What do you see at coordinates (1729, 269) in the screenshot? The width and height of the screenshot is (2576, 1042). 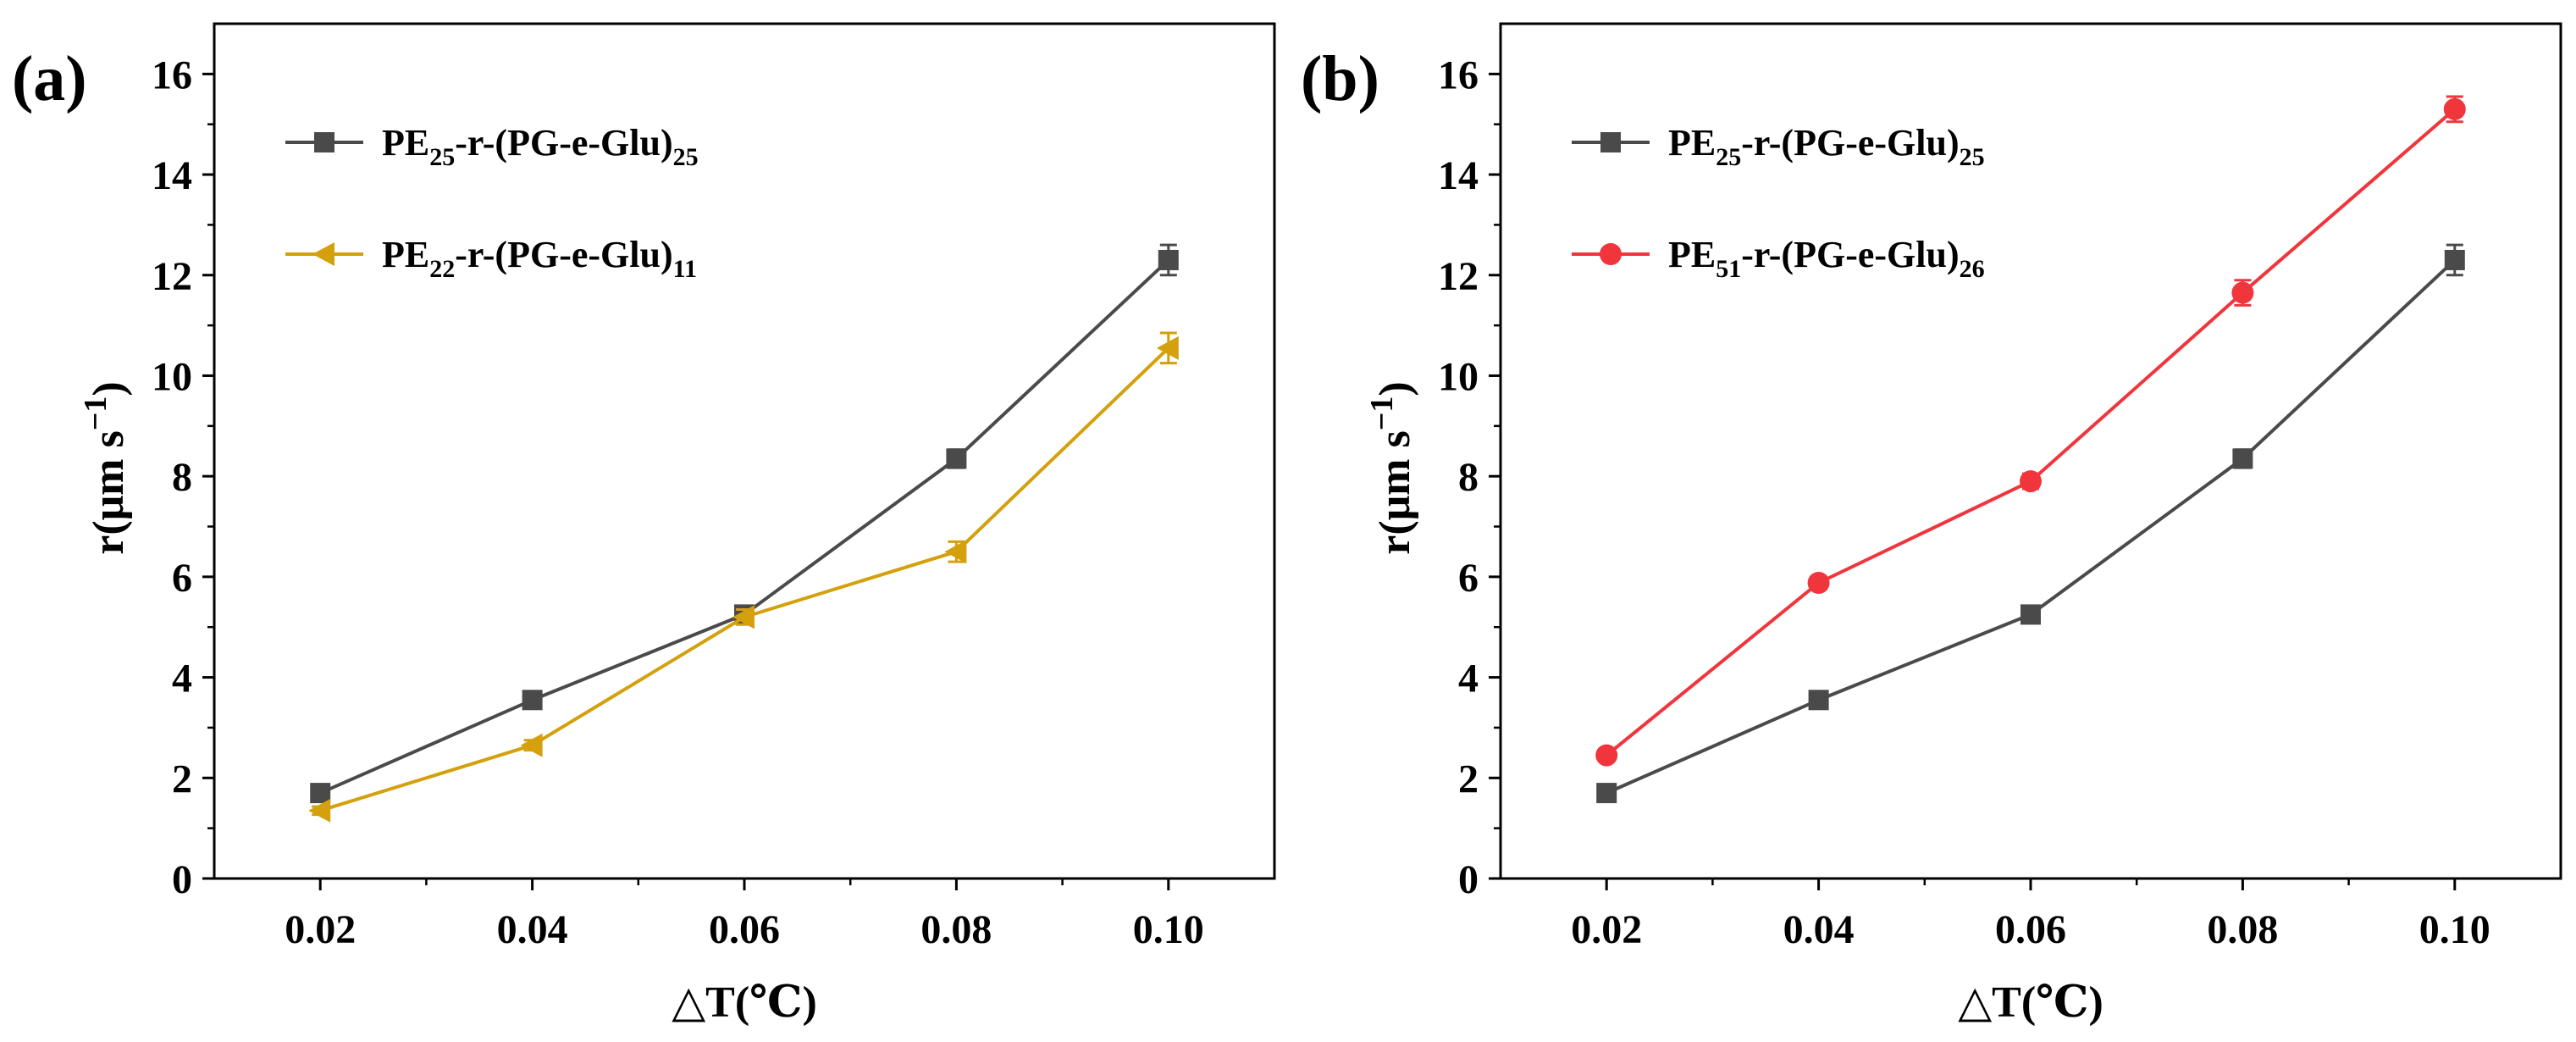 I see `legend-label-part: 51` at bounding box center [1729, 269].